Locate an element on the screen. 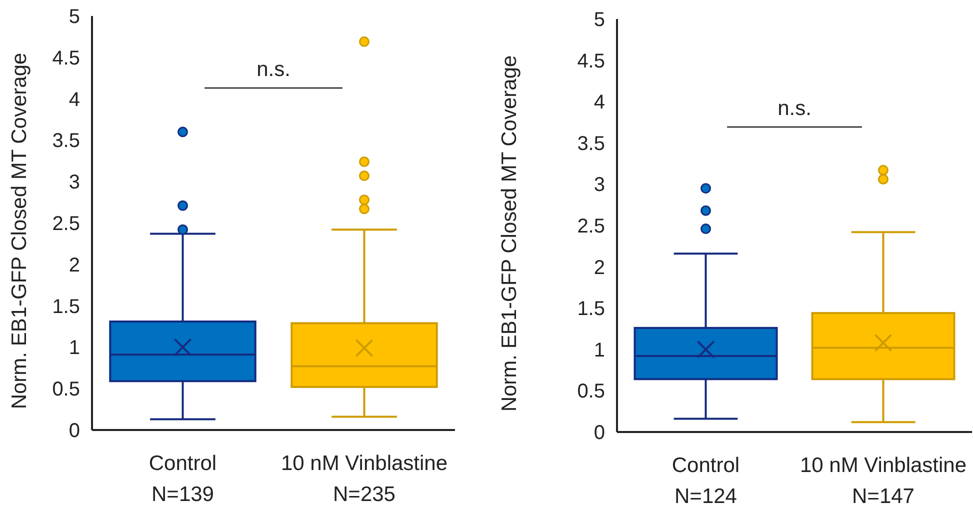 This screenshot has width=973, height=510. x-tick-label: Control N=139 is located at coordinates (182, 479).